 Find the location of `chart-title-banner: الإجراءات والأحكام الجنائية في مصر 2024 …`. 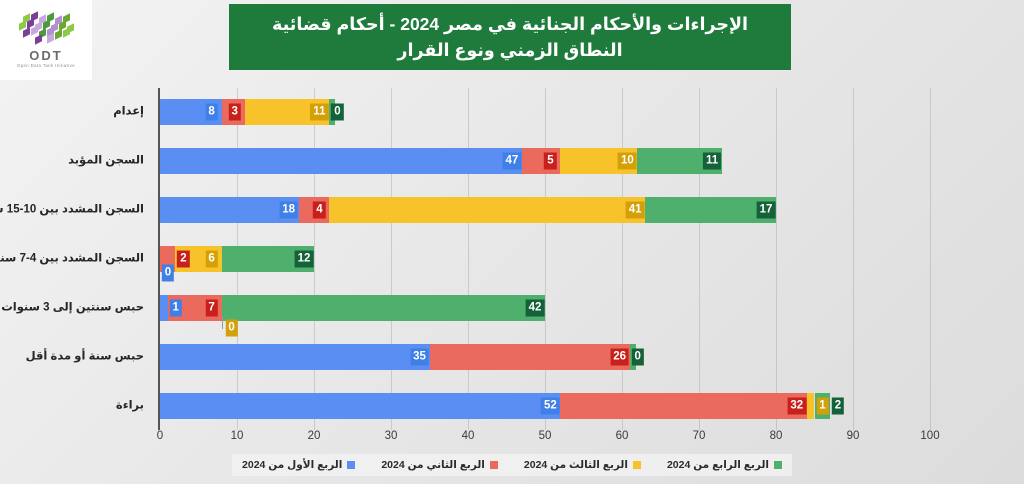

chart-title-banner: الإجراءات والأحكام الجنائية في مصر 2024 … is located at coordinates (510, 37).